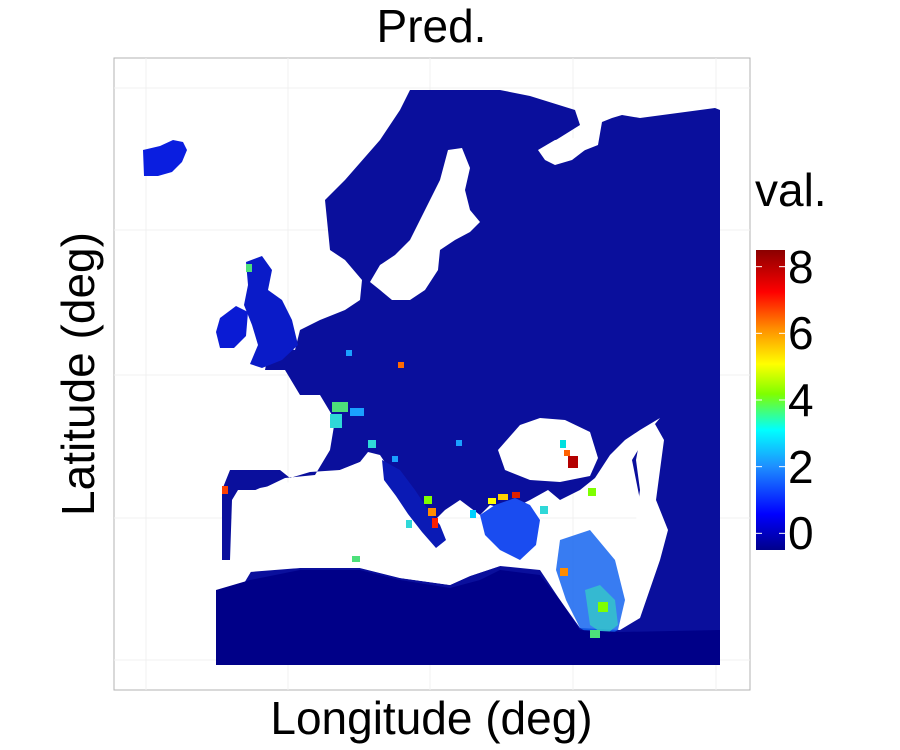 The height and width of the screenshot is (750, 900). What do you see at coordinates (414, 504) in the screenshot?
I see `landmass-italy` at bounding box center [414, 504].